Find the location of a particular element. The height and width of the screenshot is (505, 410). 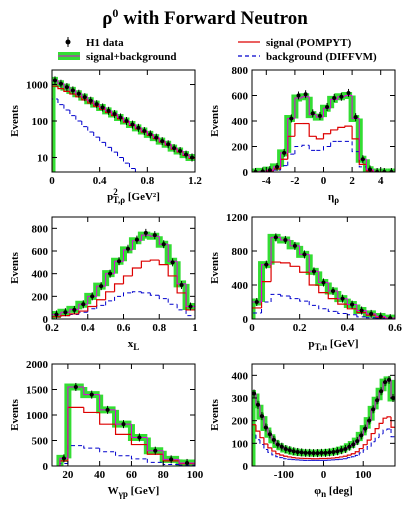

y-tick-label: 100 is located at coordinates (40, 122).